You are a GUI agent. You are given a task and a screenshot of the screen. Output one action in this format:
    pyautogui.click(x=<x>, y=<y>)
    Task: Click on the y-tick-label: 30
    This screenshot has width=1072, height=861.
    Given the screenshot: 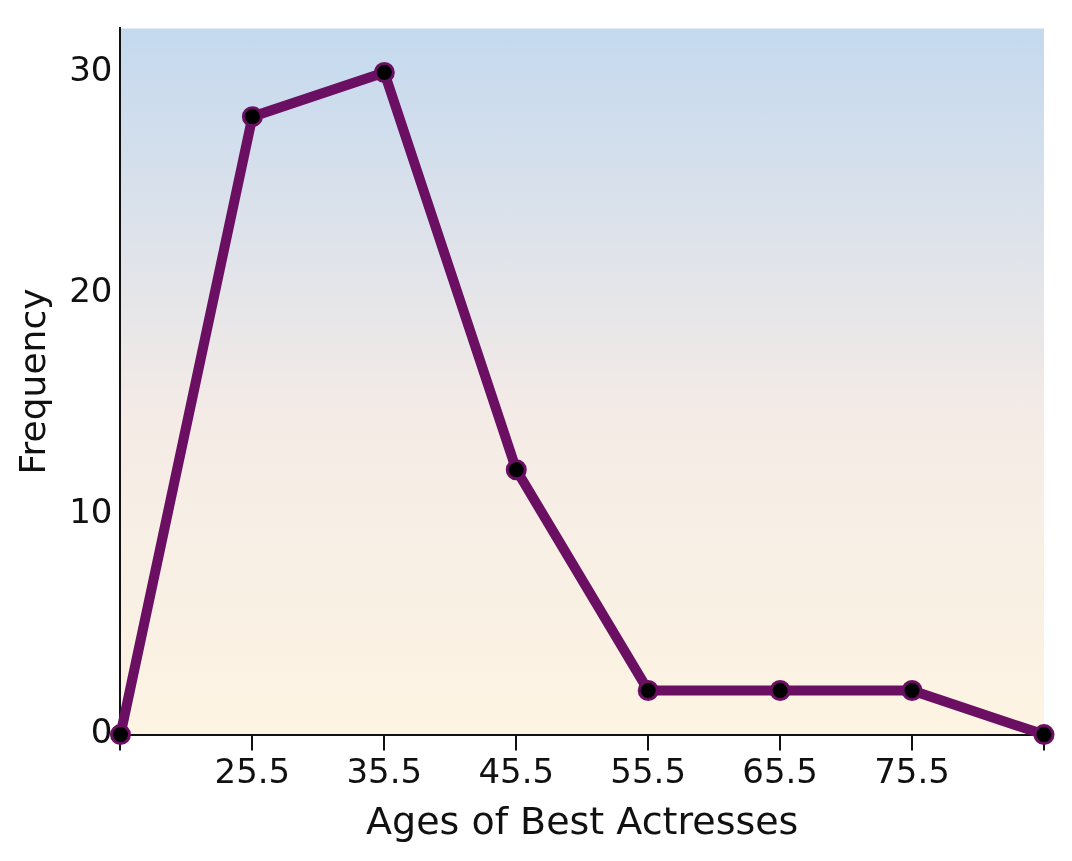 What is the action you would take?
    pyautogui.click(x=91, y=69)
    